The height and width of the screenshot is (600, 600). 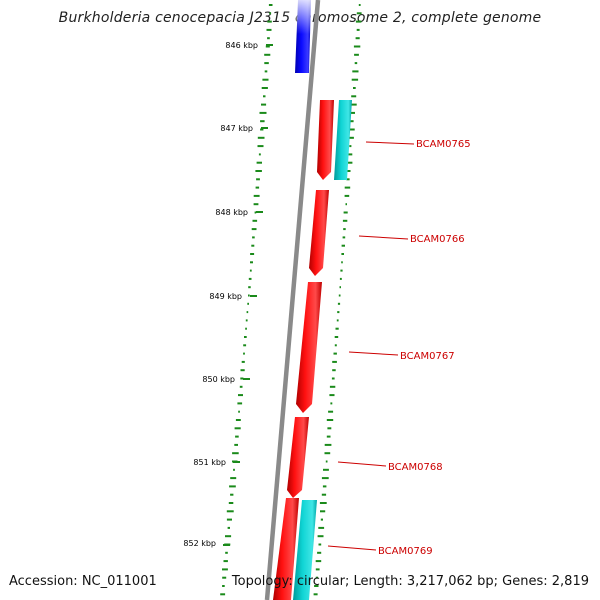 I want to click on ruler-mark: 850 kbp, so click(x=226, y=379).